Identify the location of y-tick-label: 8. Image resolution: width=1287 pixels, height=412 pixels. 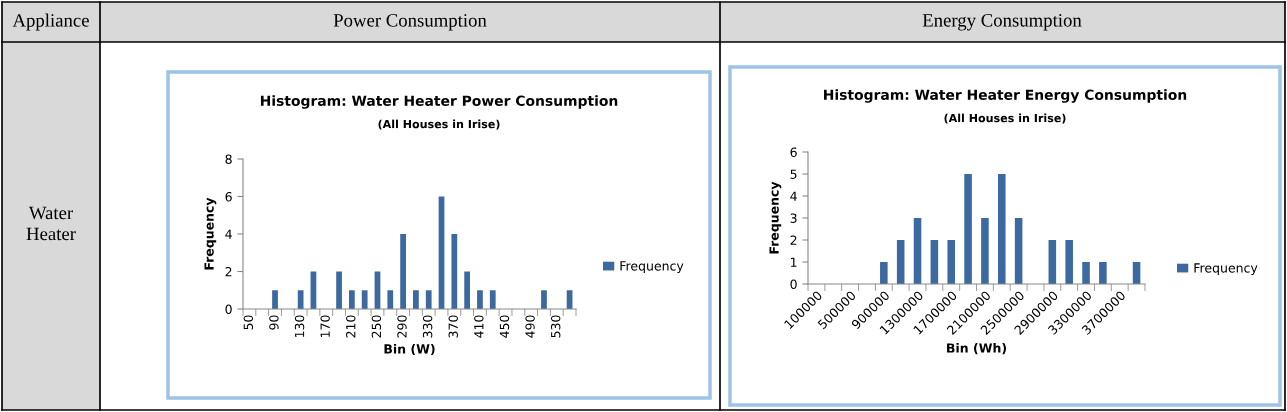
(228, 159).